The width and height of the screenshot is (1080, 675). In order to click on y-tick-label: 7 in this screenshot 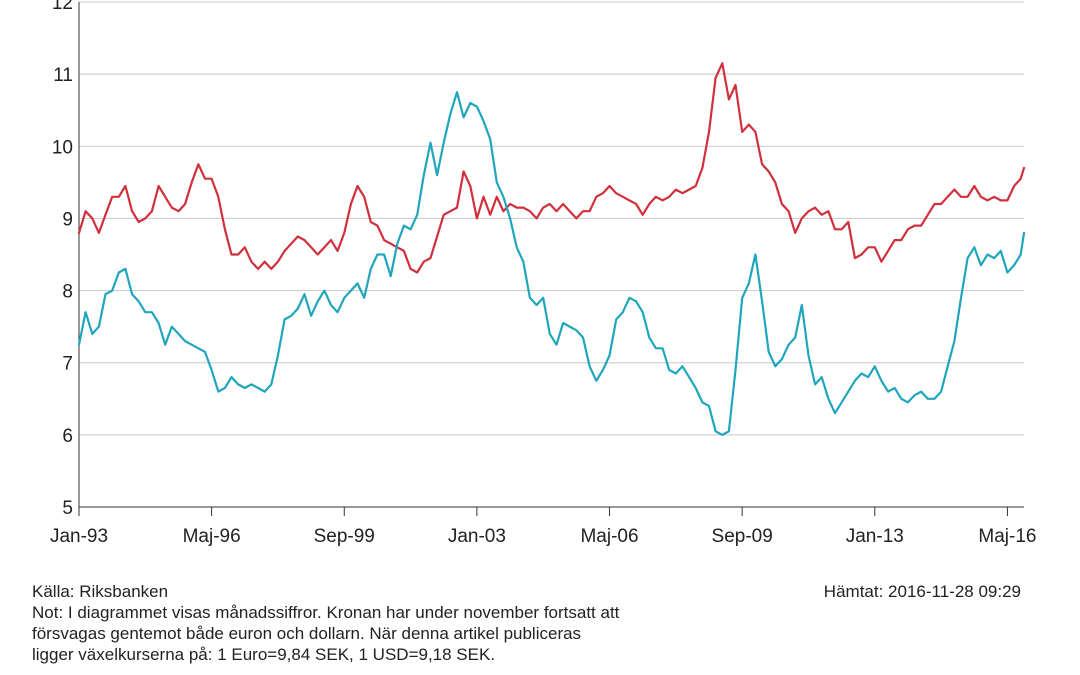, I will do `click(67, 364)`.